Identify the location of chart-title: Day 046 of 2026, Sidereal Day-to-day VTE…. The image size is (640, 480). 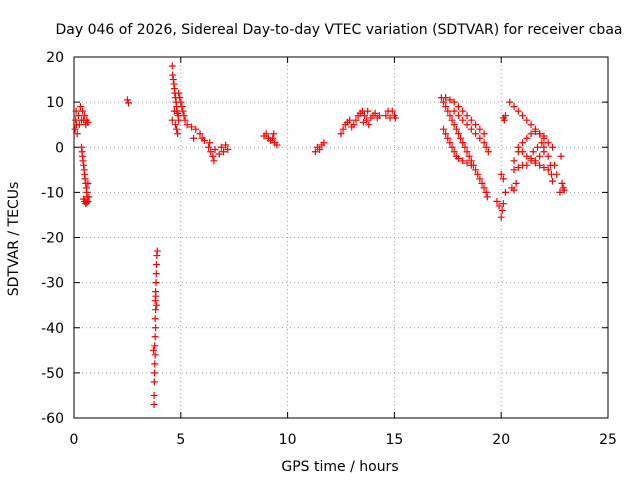
(339, 30).